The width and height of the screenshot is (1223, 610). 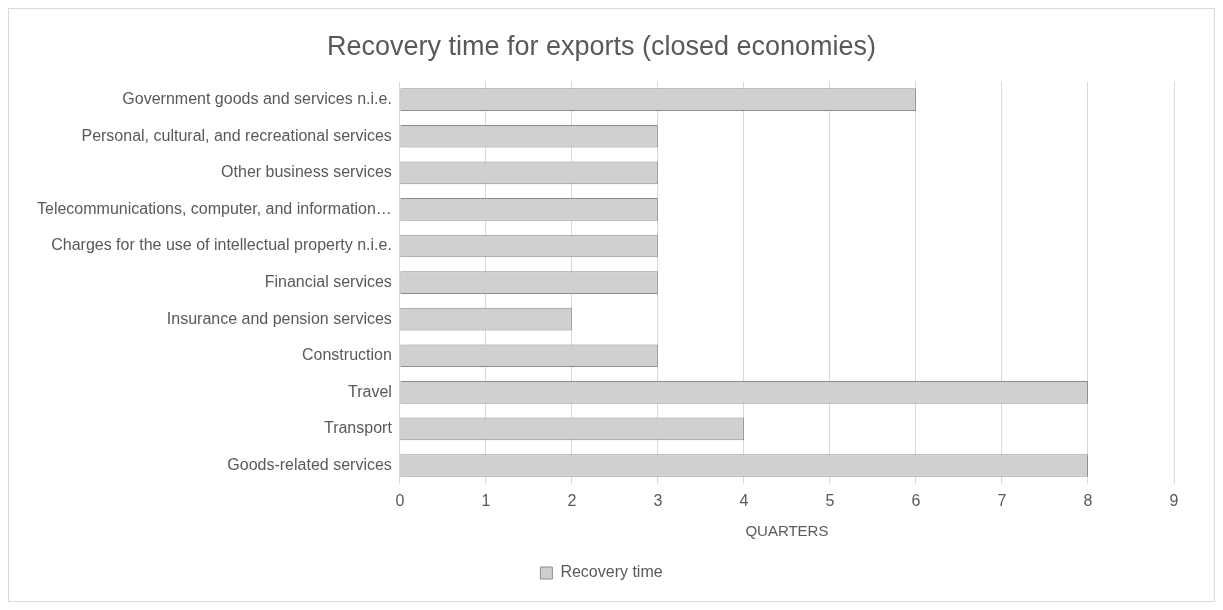 What do you see at coordinates (486, 500) in the screenshot?
I see `x-tick-label: 1` at bounding box center [486, 500].